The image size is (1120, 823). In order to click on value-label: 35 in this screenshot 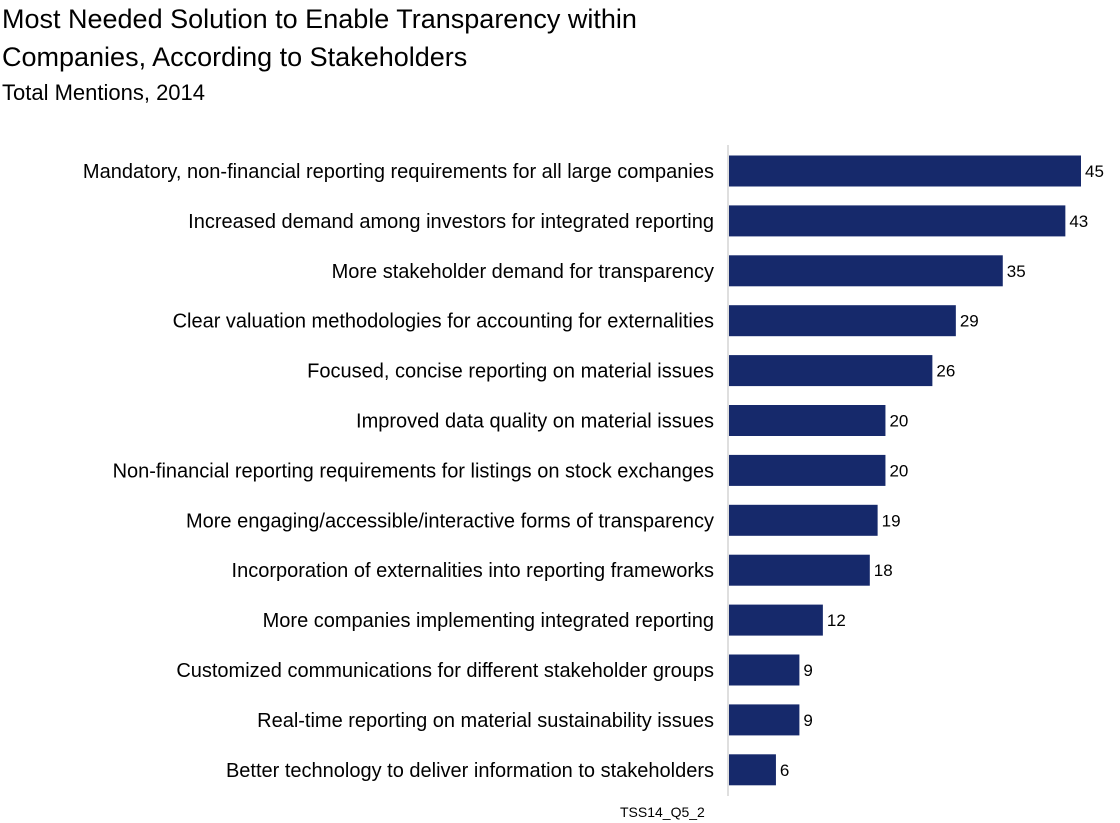, I will do `click(1016, 271)`.